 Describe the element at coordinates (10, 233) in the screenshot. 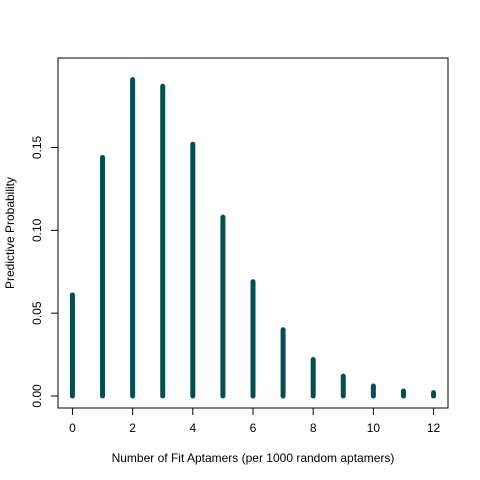

I see `y-axis-label: Predictive Probability` at that location.